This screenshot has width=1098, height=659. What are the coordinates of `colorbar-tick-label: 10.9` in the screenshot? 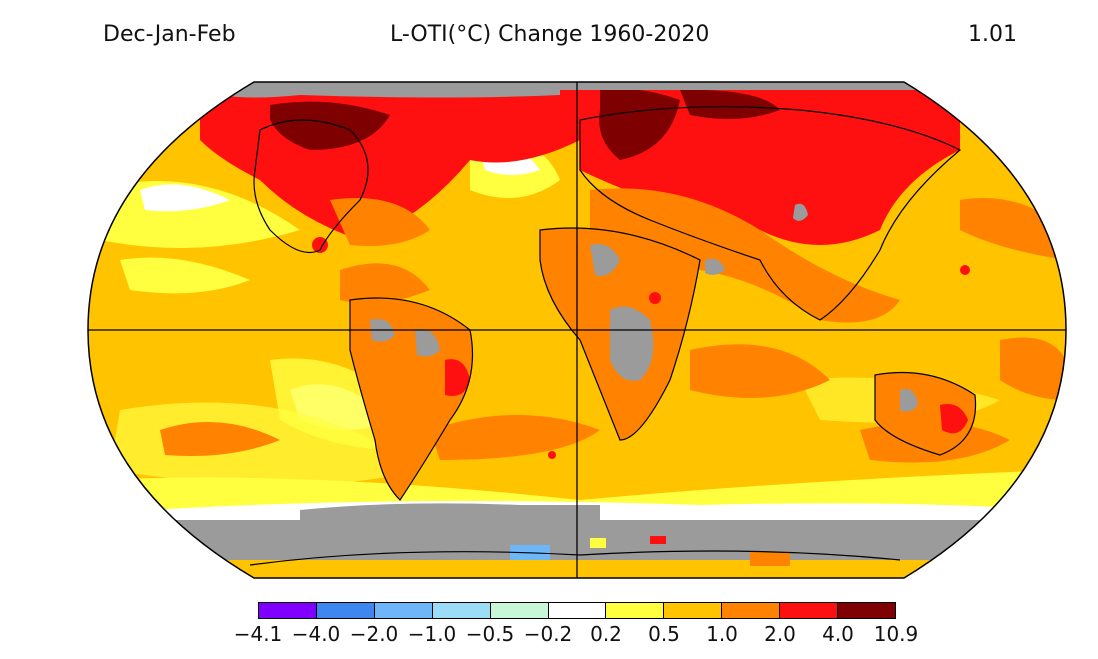 It's located at (896, 634).